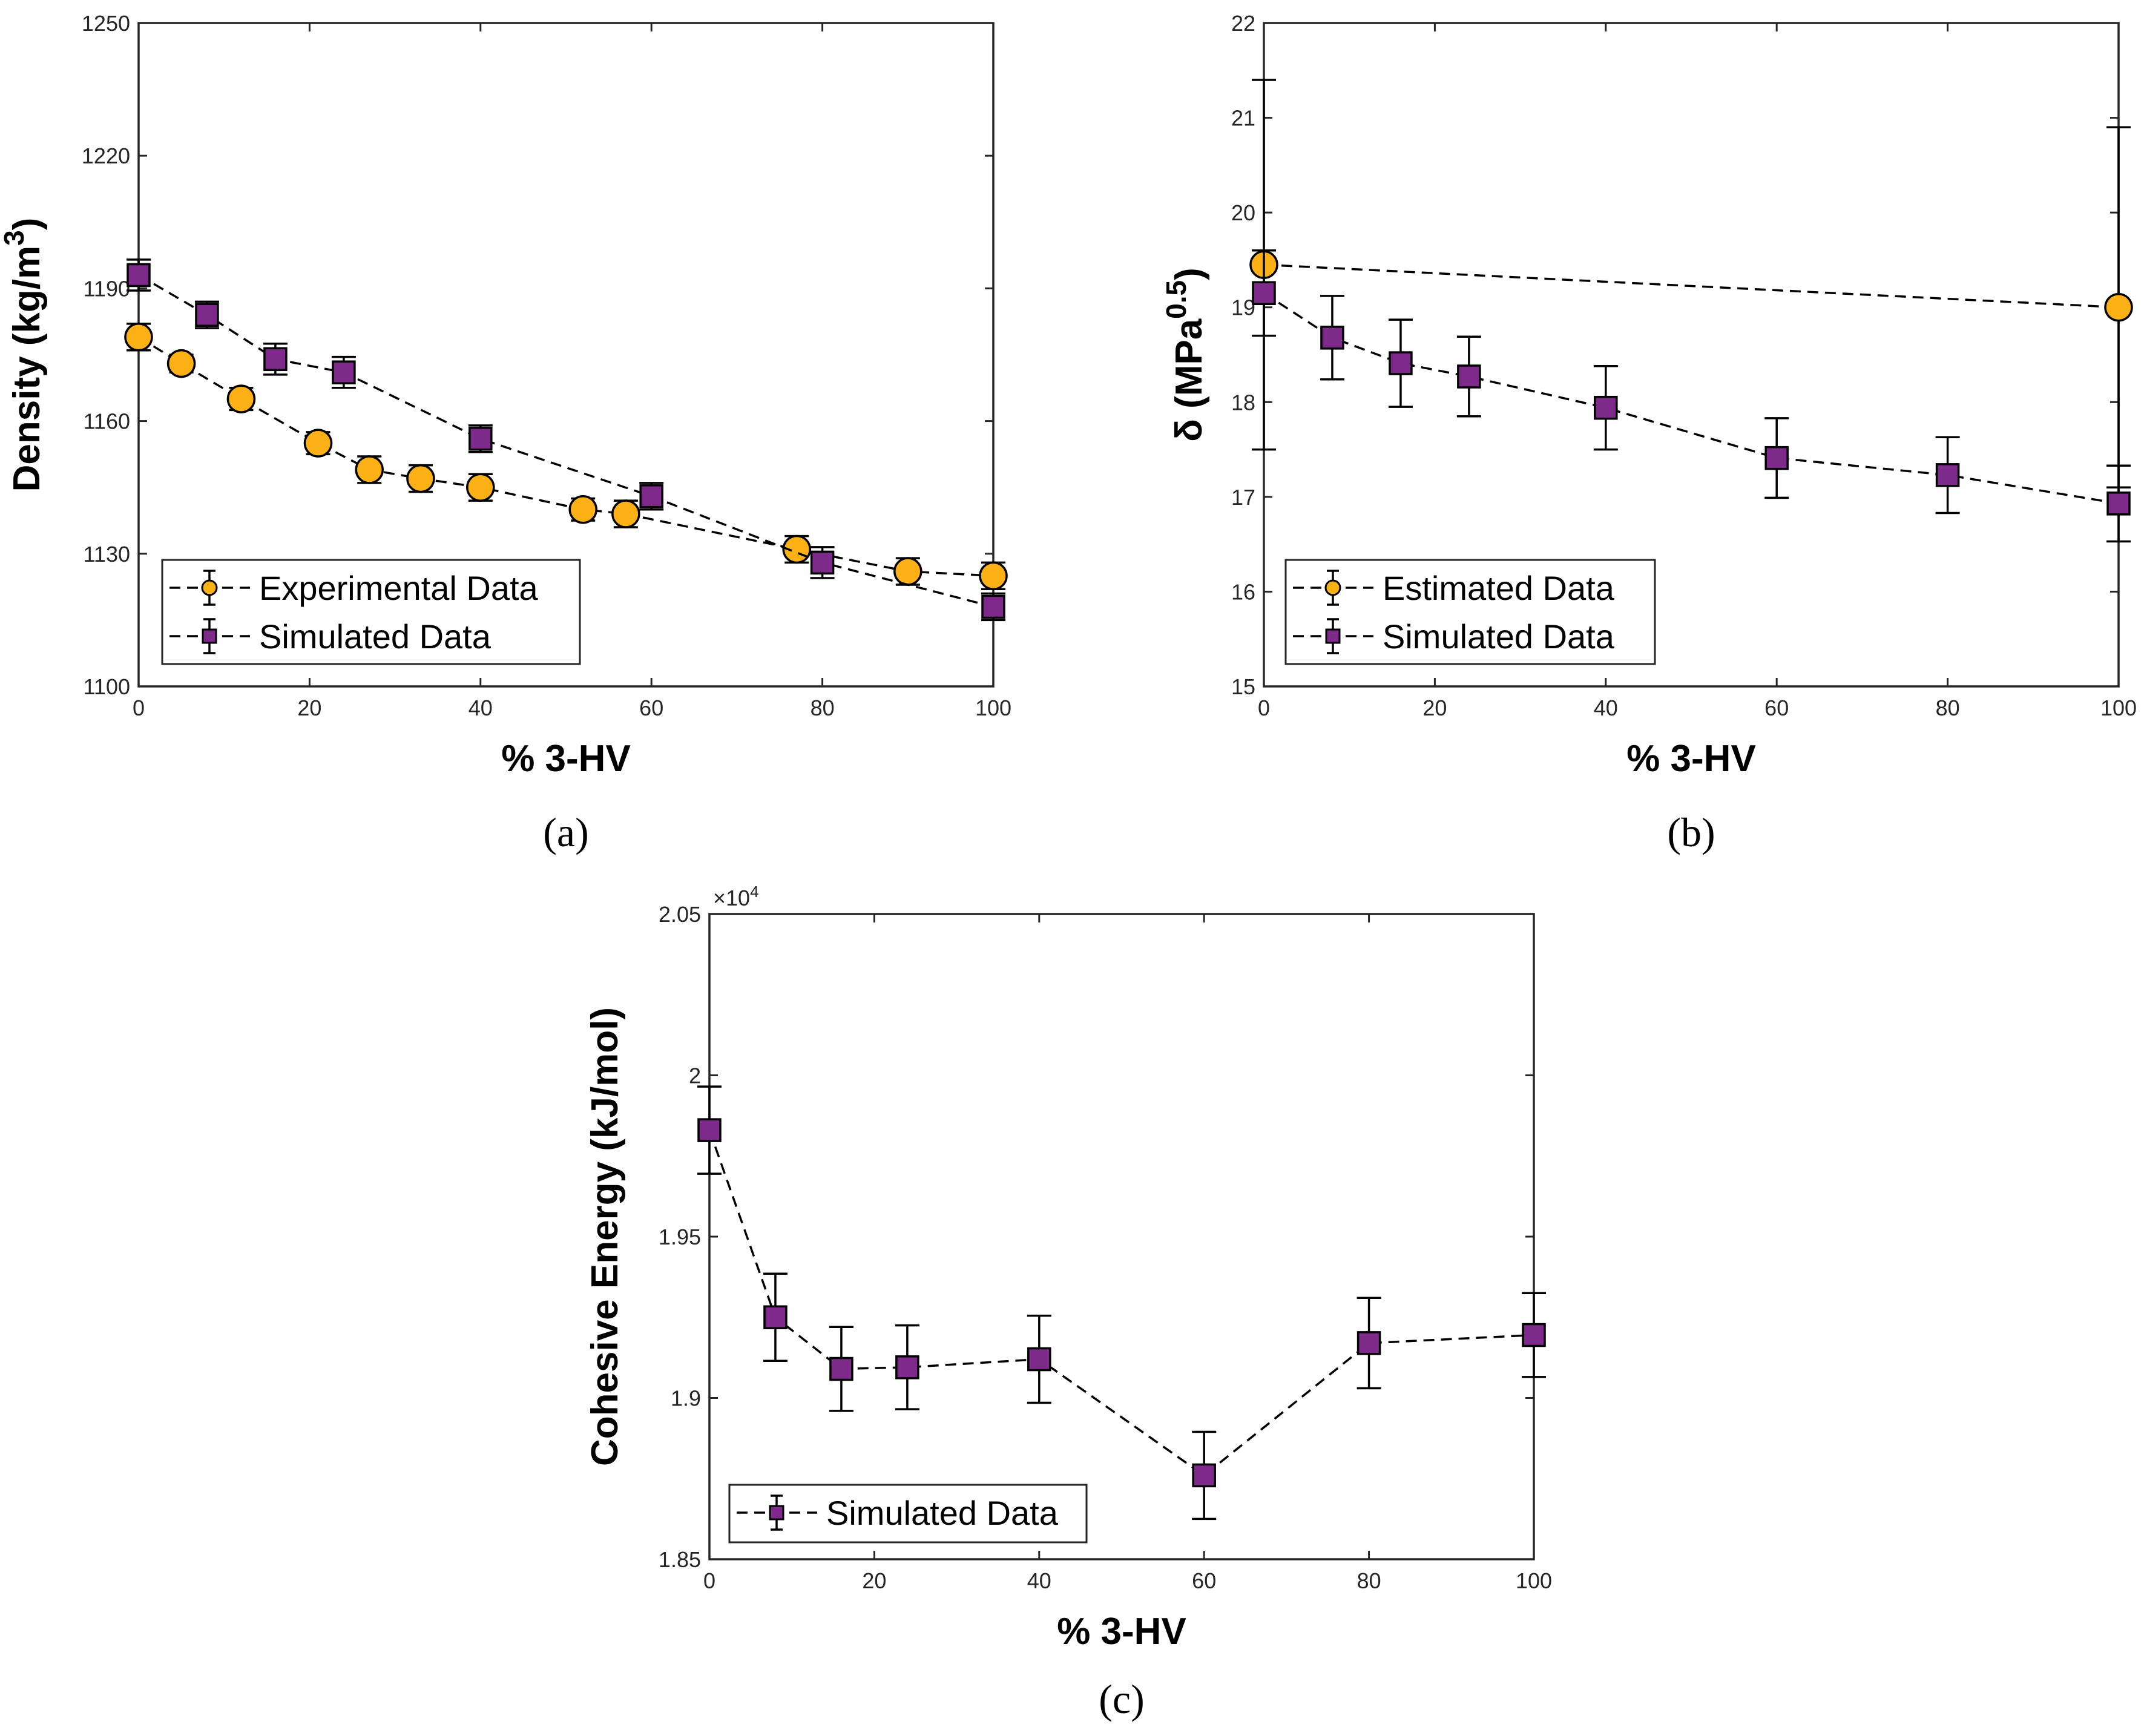 The image size is (2144, 1736). Describe the element at coordinates (686, 1398) in the screenshot. I see `y-tick-label: 1.9` at that location.